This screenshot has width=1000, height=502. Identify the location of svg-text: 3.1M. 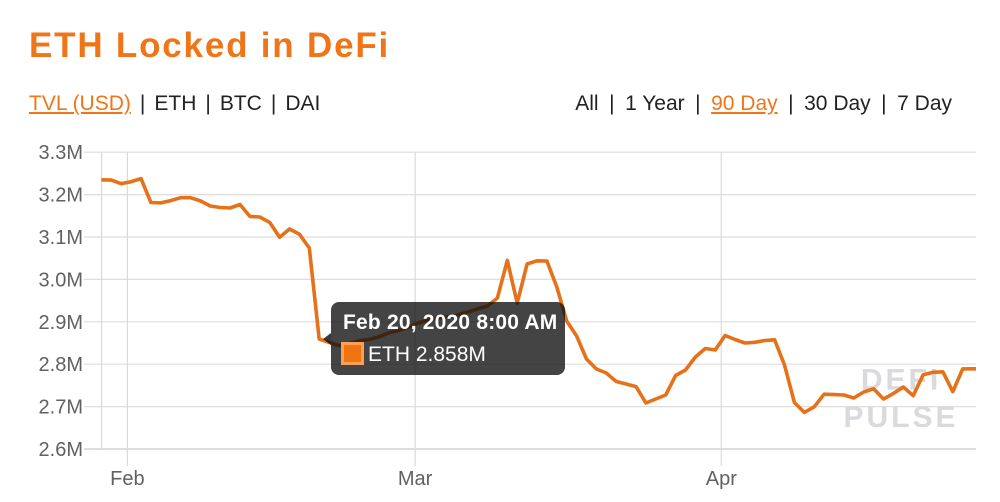
(61, 238).